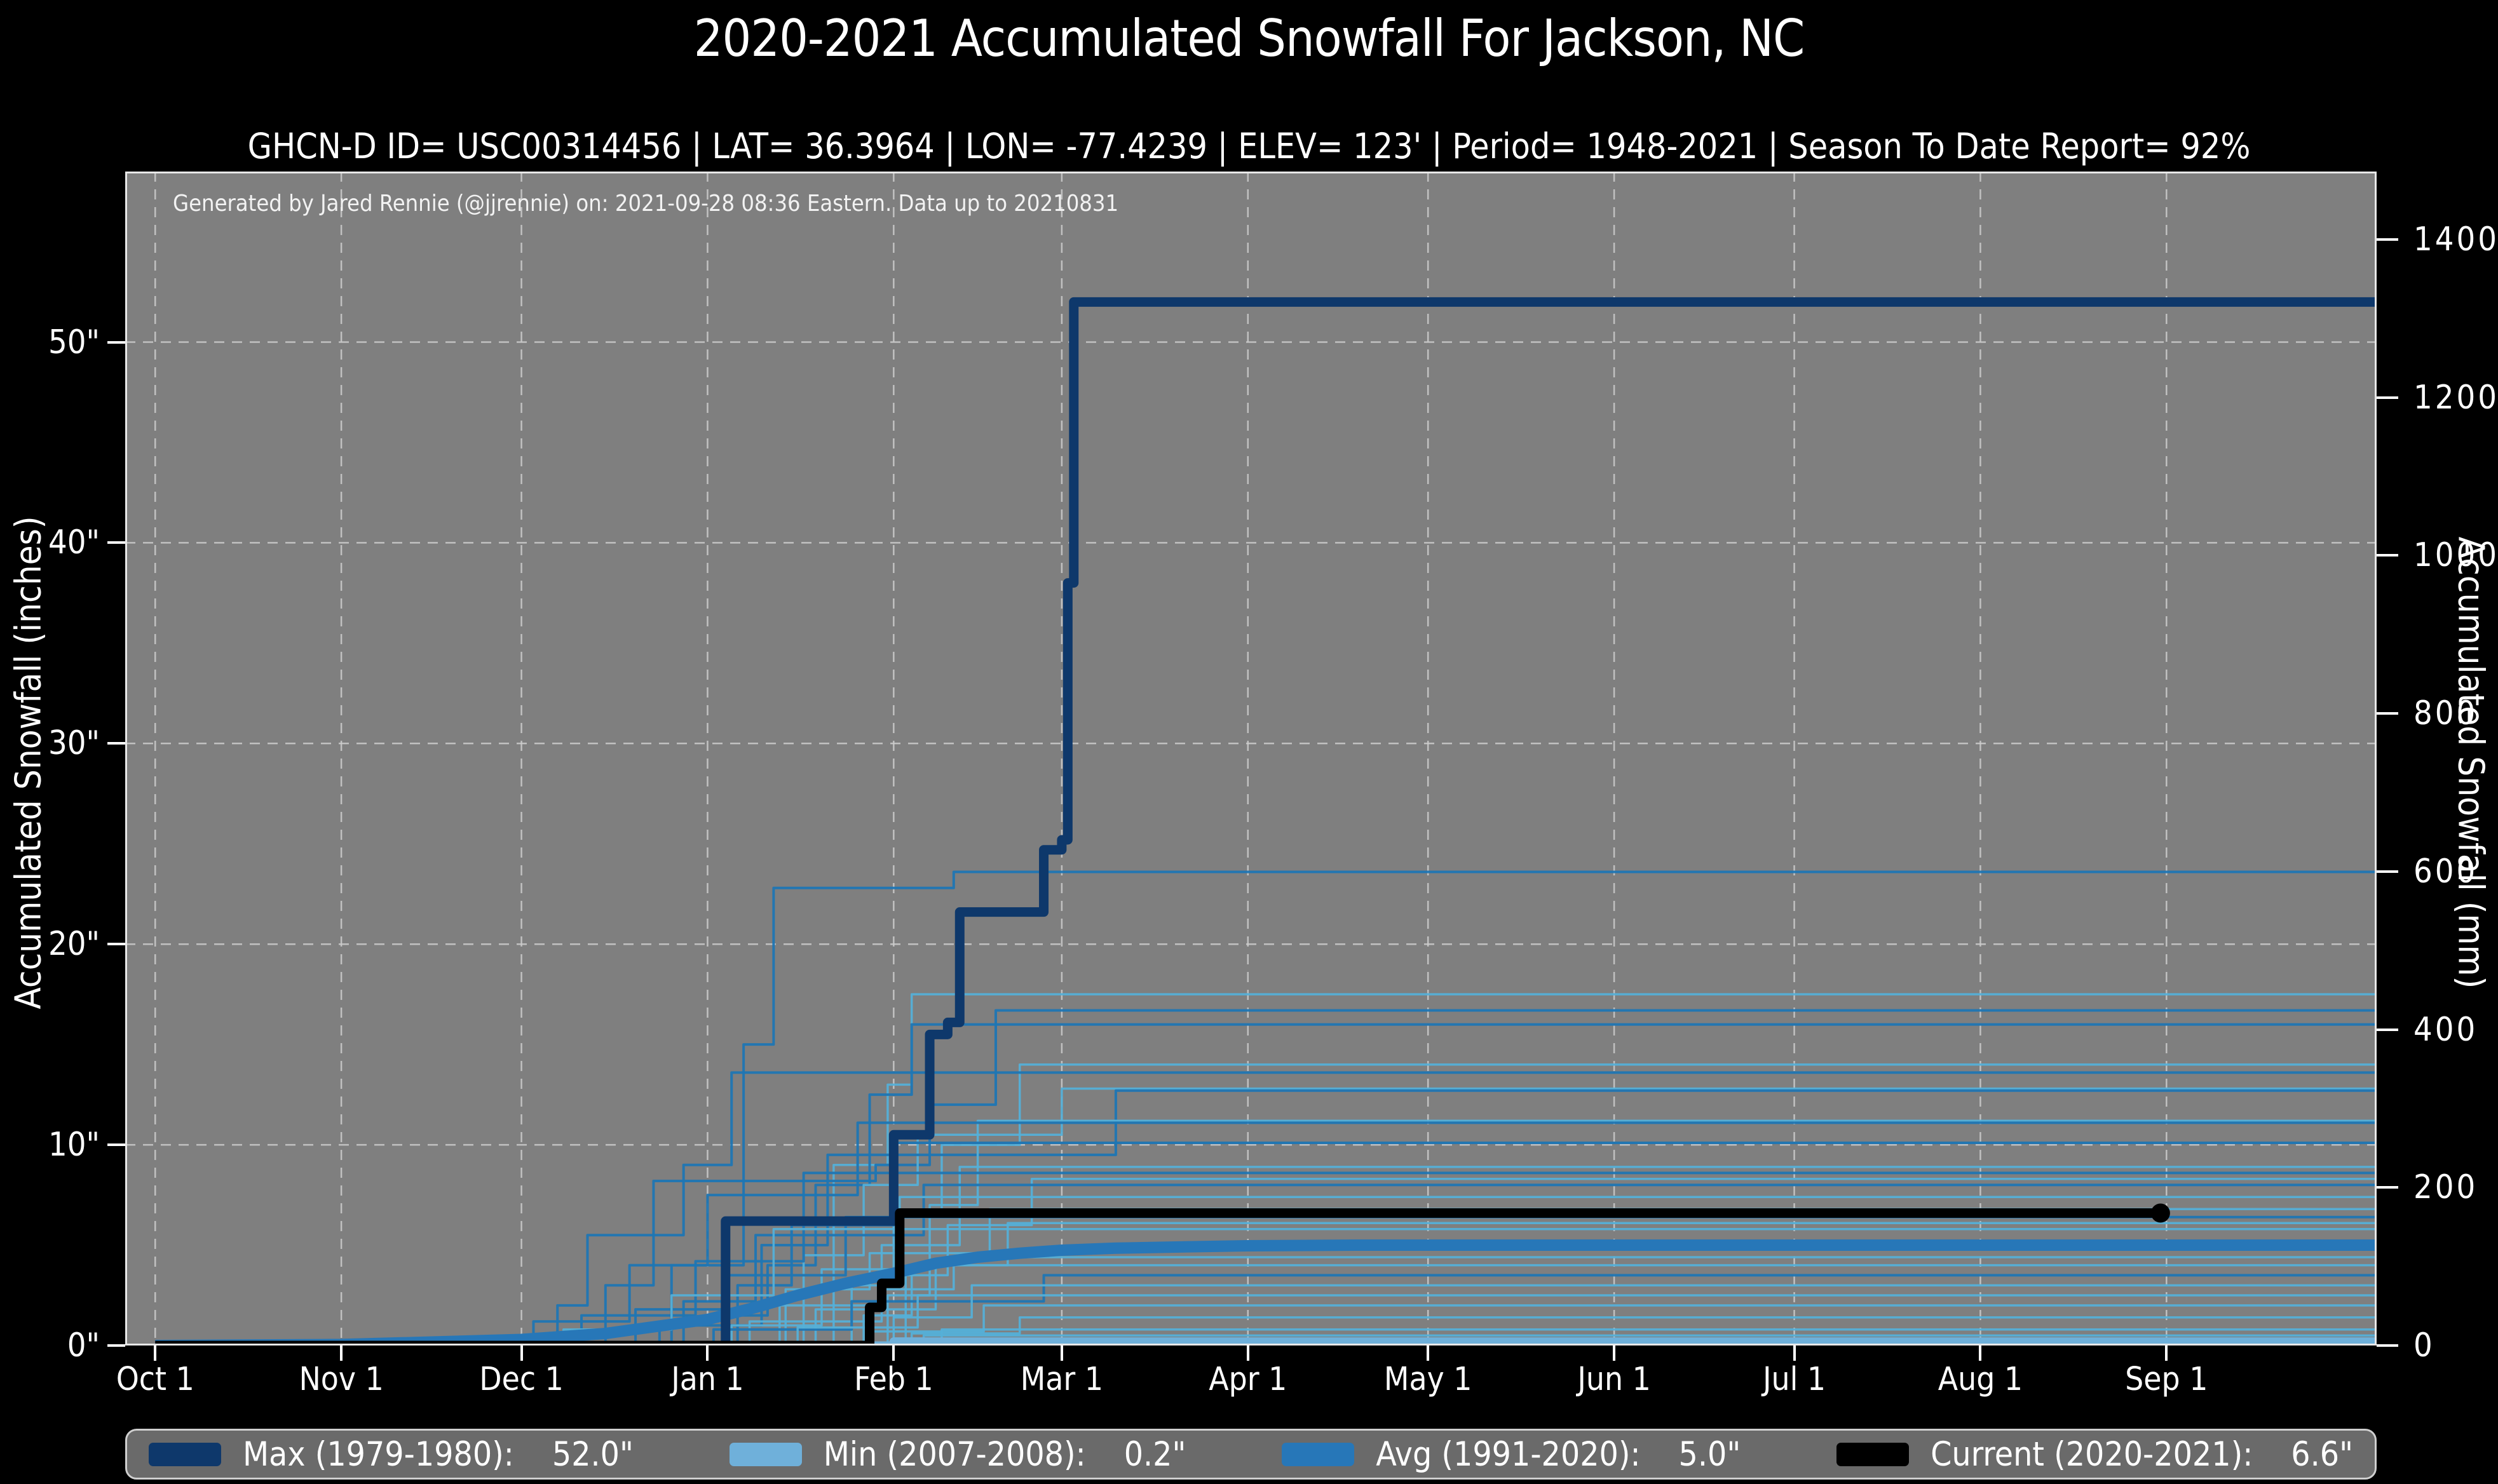 Image resolution: width=2498 pixels, height=1484 pixels. What do you see at coordinates (2166, 1379) in the screenshot?
I see `x-tick-label: Sep 1` at bounding box center [2166, 1379].